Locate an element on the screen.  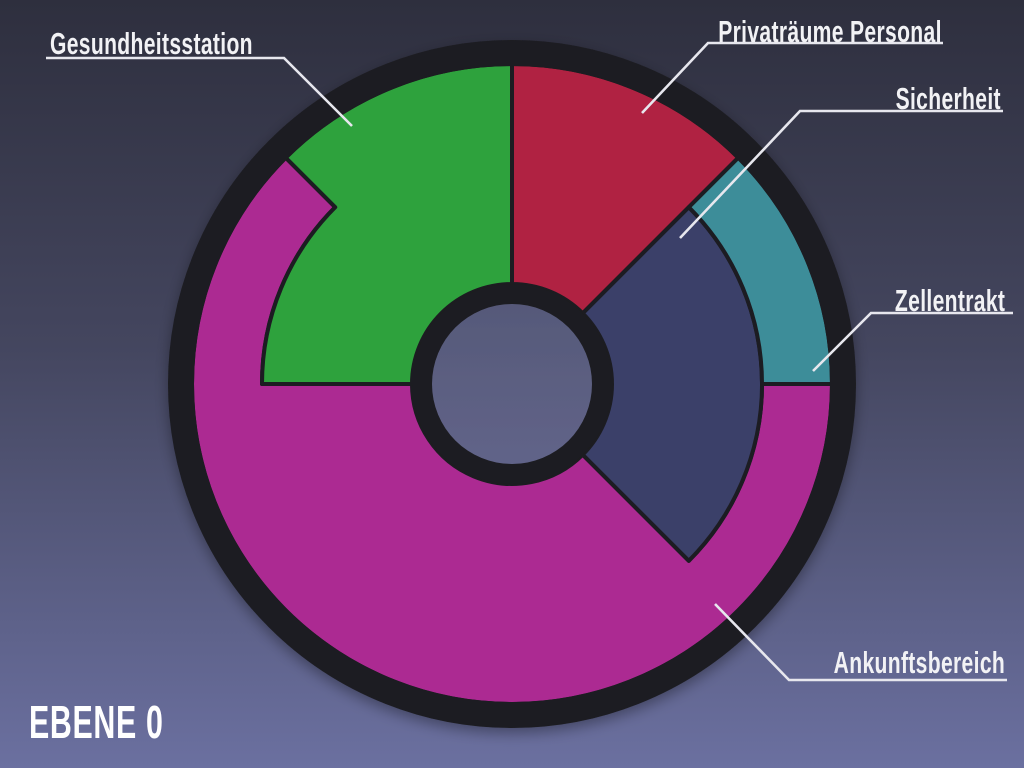
callout-label: Privaträume Personal is located at coordinates (830, 31).